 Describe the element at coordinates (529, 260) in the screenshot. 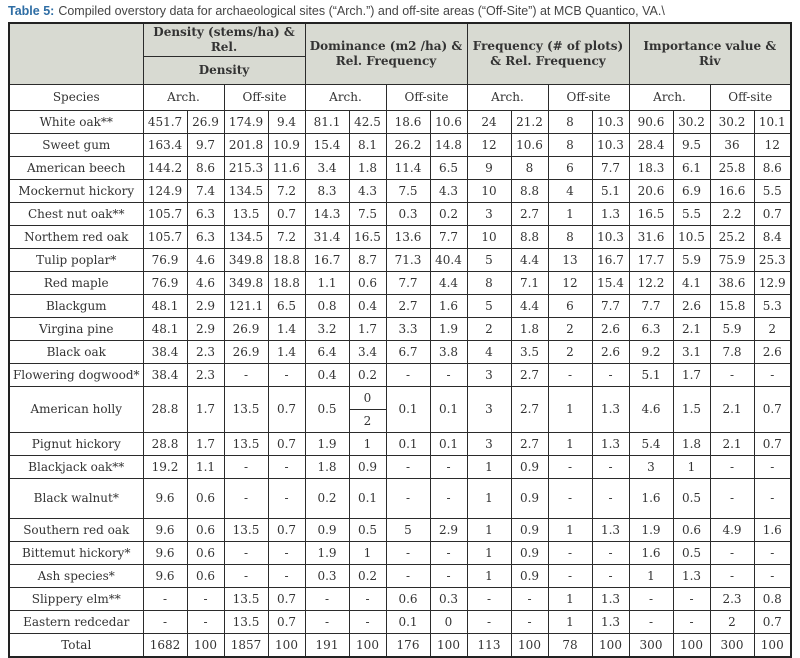

I see `data-cell: 4.4` at that location.